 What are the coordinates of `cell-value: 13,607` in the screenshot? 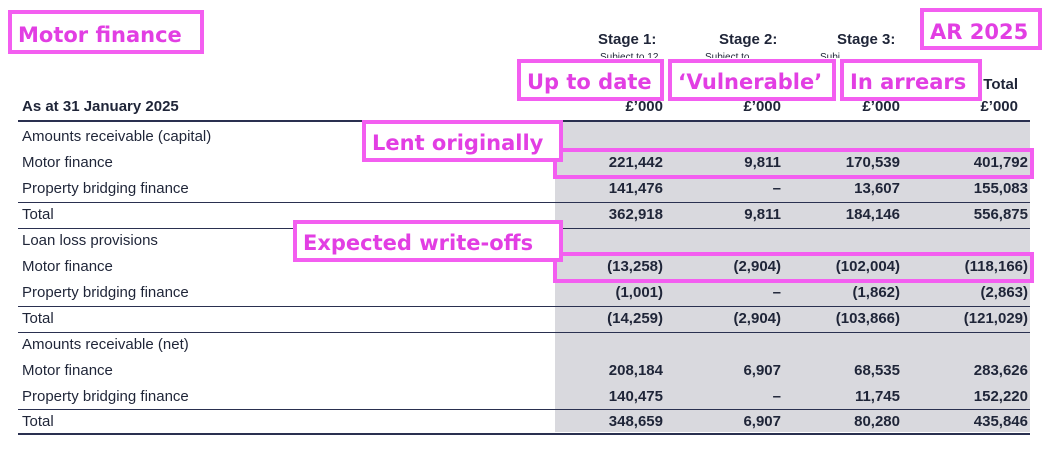 It's located at (877, 188).